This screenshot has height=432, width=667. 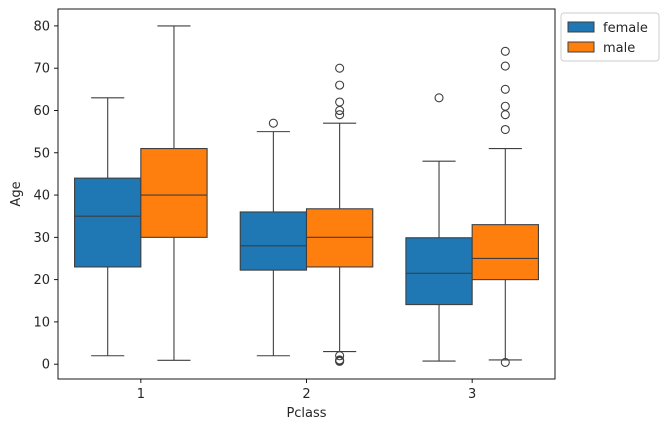 I want to click on legend-swatch-male, so click(x=581, y=47).